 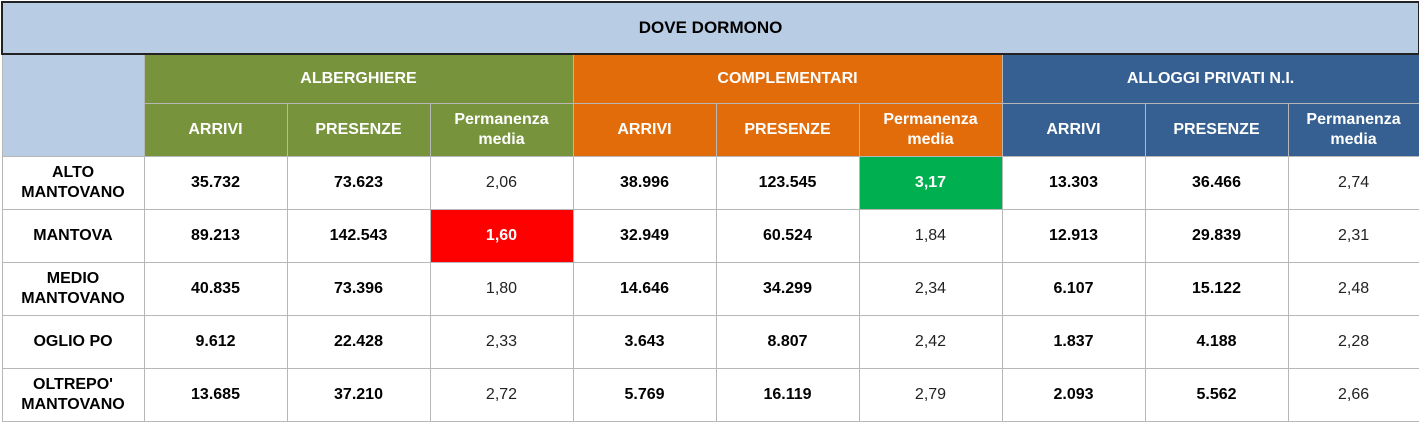 I want to click on cell-presenze: 4.188, so click(x=1216, y=341).